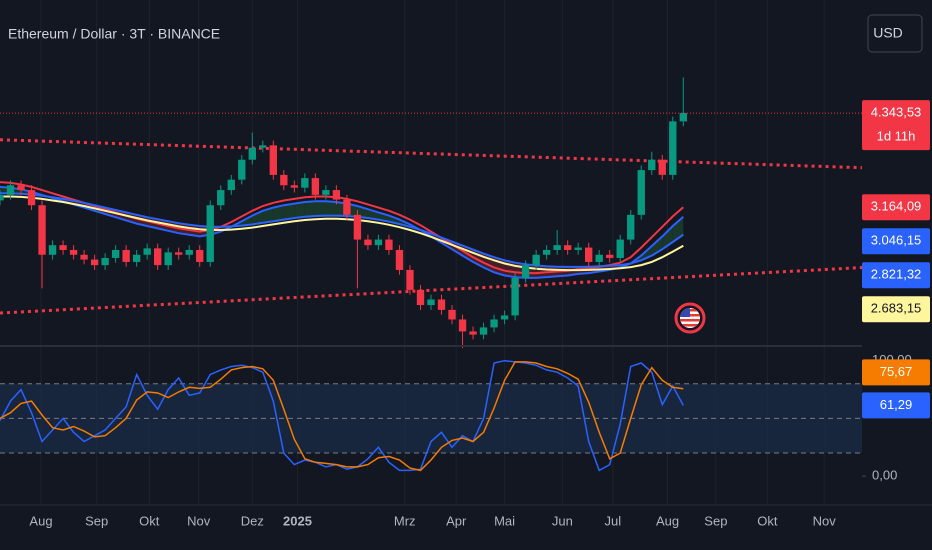 This screenshot has width=932, height=550. I want to click on flag, so click(690, 318).